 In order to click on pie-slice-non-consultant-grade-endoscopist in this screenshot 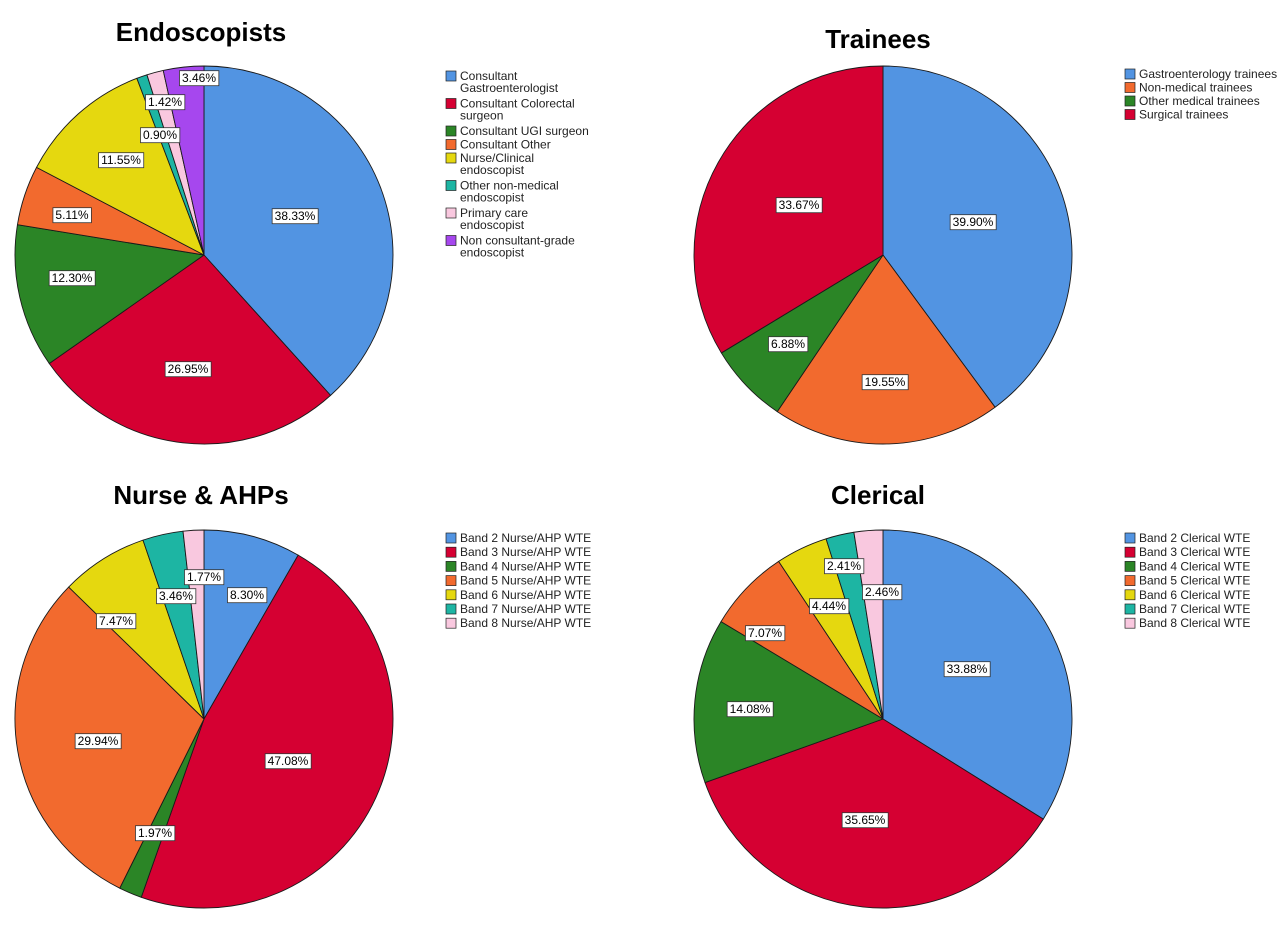, I will do `click(183, 160)`.